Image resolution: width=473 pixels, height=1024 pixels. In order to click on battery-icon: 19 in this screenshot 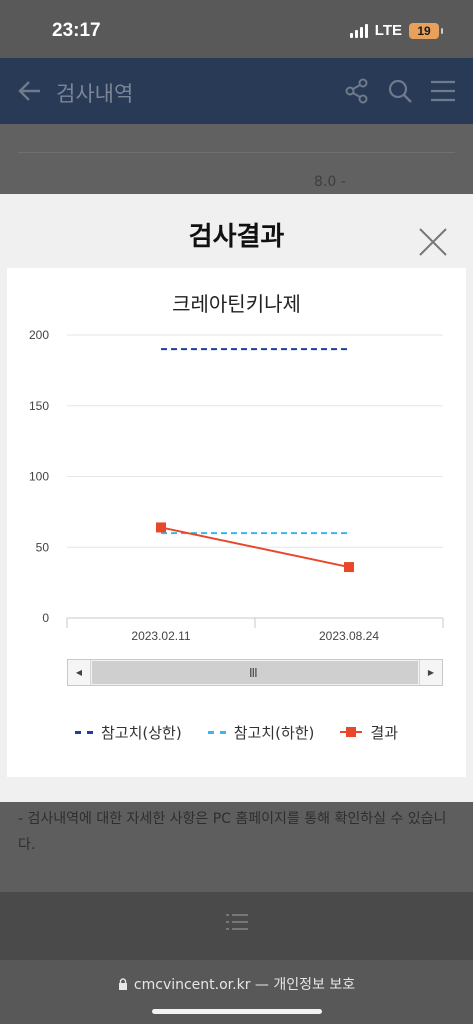, I will do `click(426, 30)`.